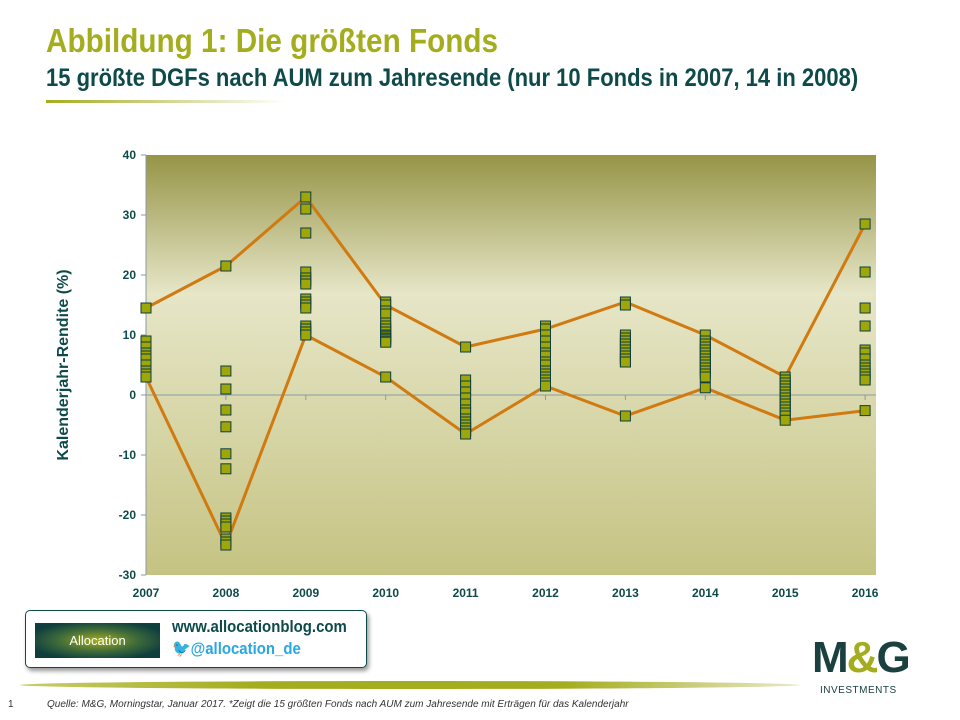  Describe the element at coordinates (410, 685) in the screenshot. I see `decorative-brush-stroke` at that location.